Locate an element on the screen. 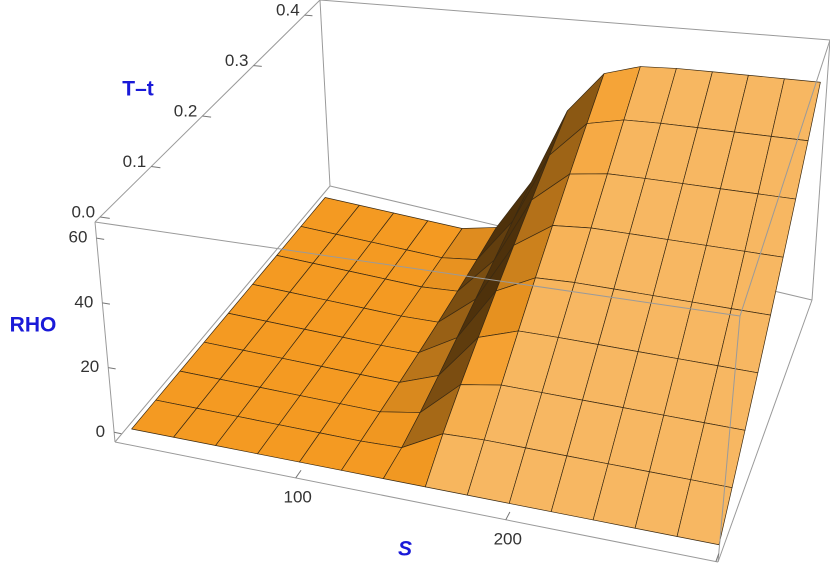  z-axis-label: RHO is located at coordinates (33, 325).